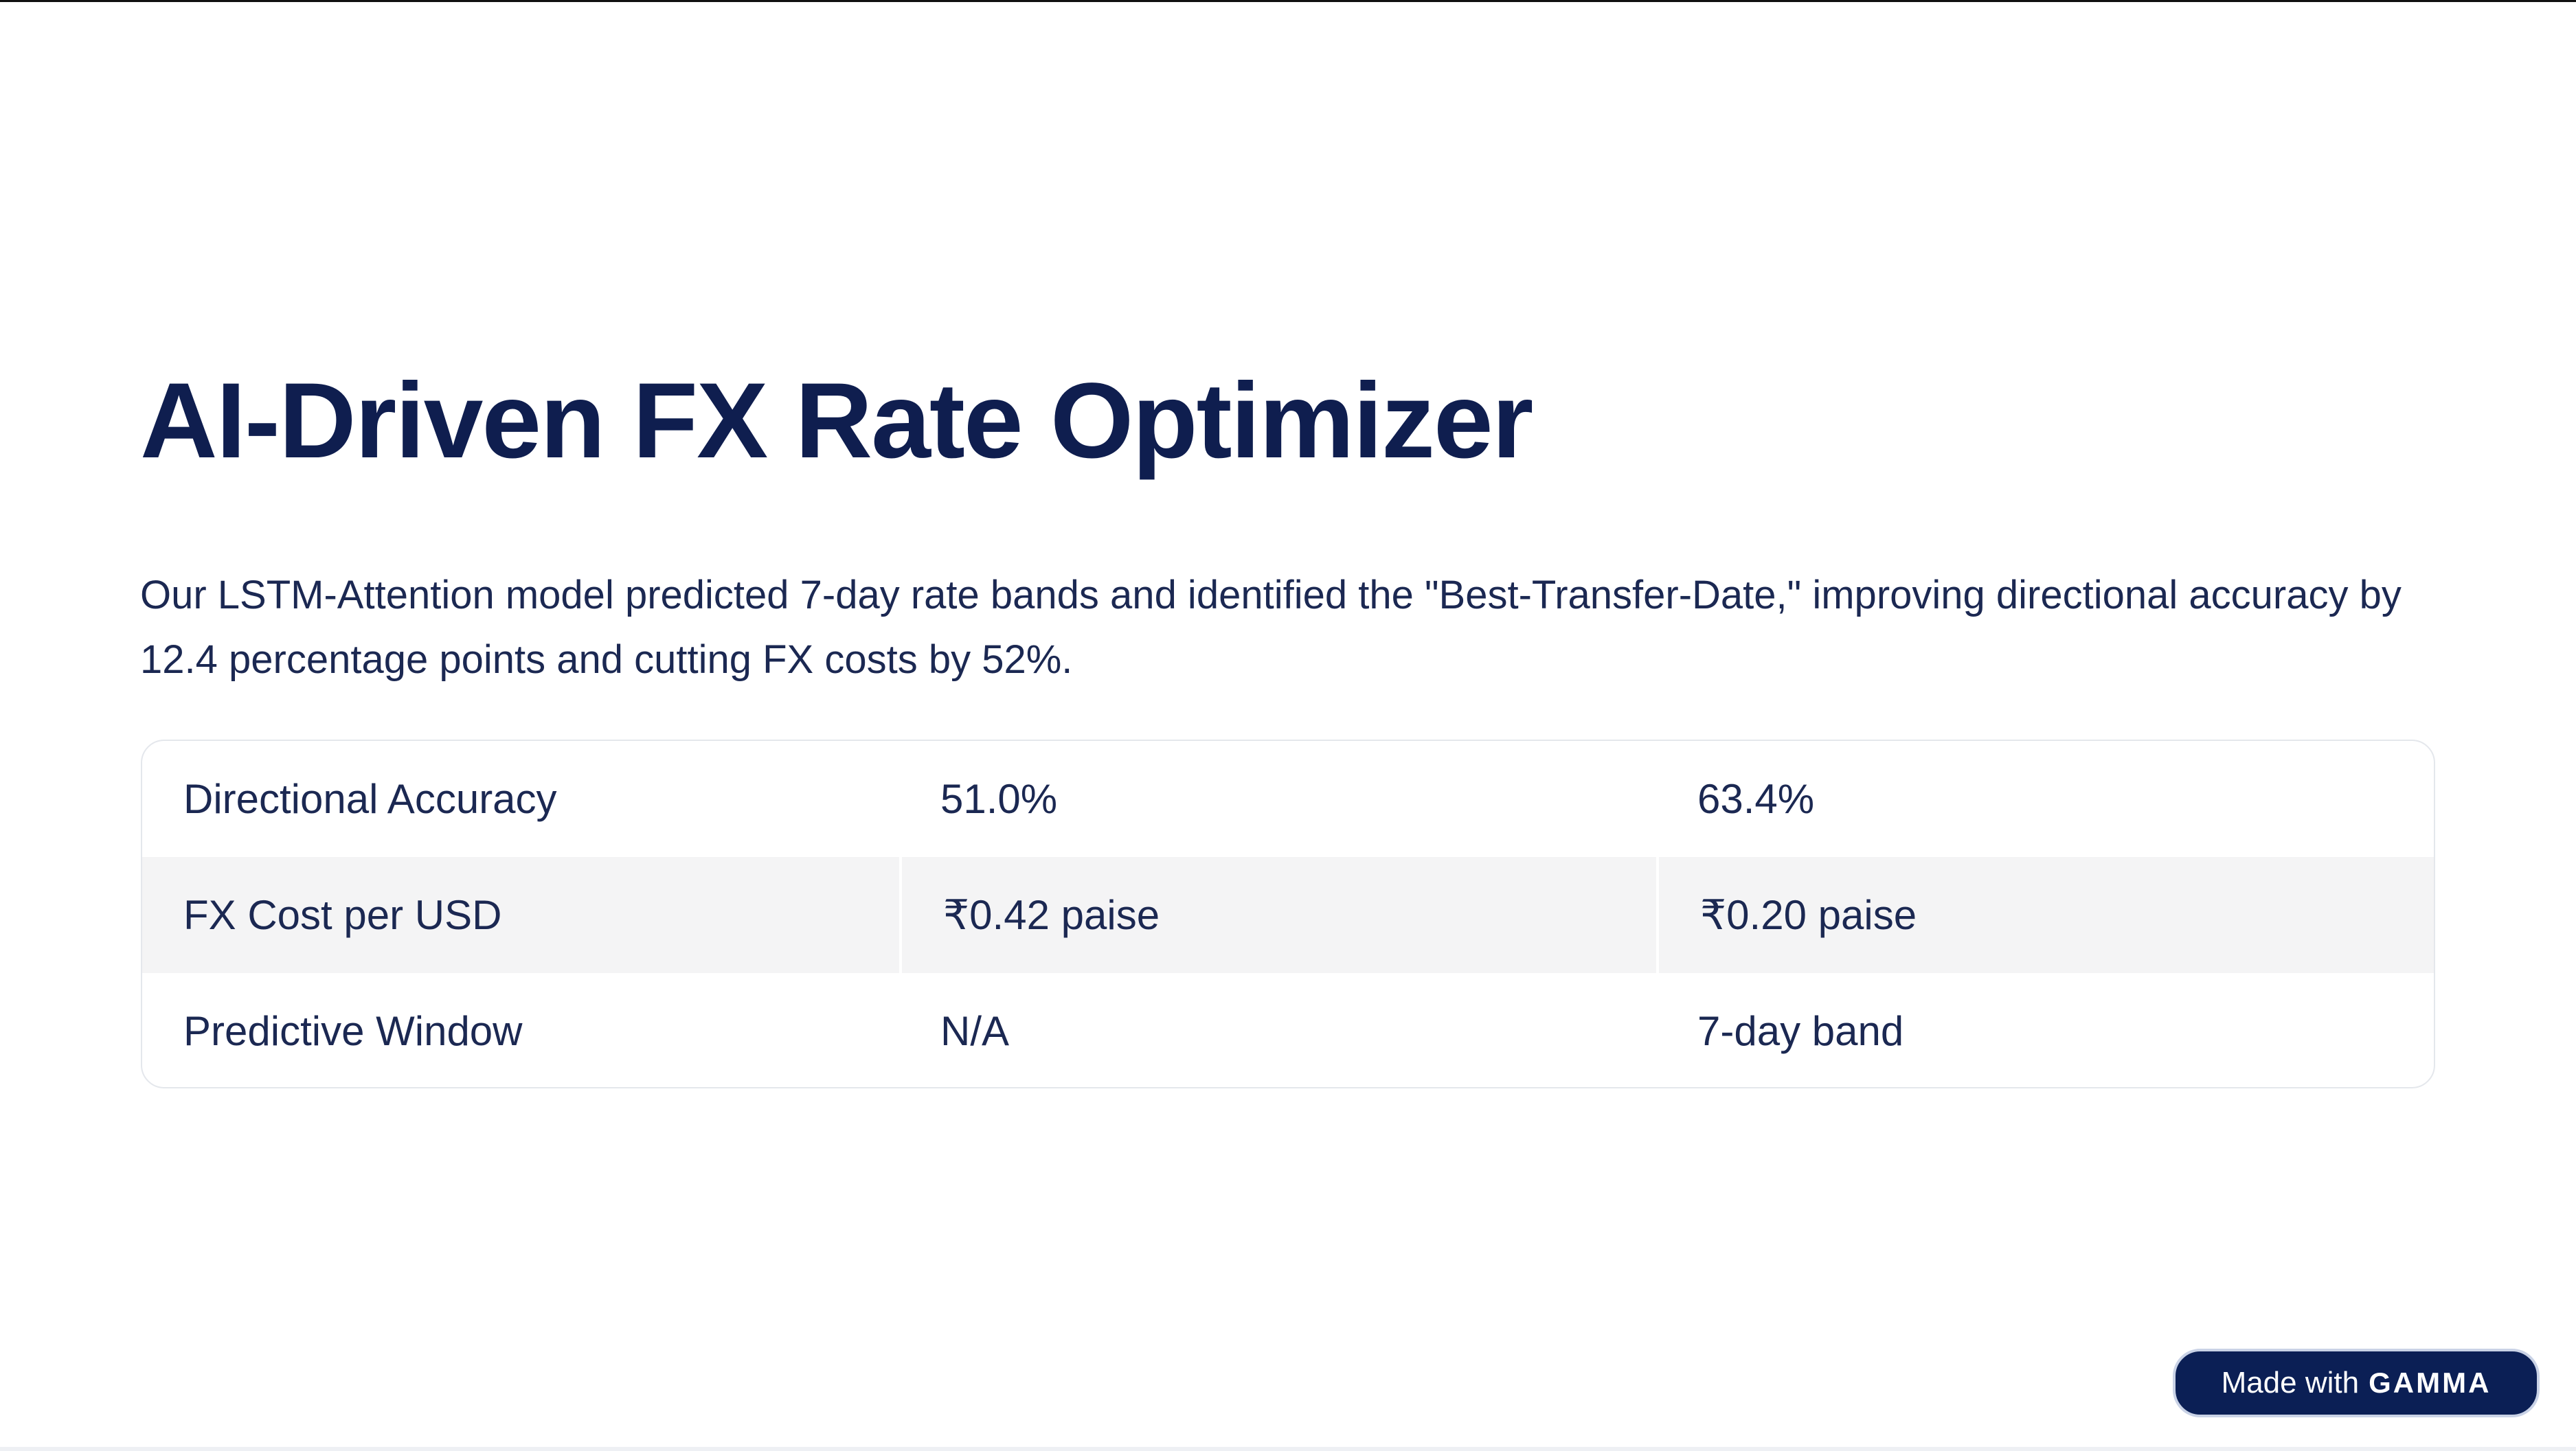 This screenshot has width=2576, height=1451. What do you see at coordinates (999, 799) in the screenshot?
I see `baseline-value: 51.0%` at bounding box center [999, 799].